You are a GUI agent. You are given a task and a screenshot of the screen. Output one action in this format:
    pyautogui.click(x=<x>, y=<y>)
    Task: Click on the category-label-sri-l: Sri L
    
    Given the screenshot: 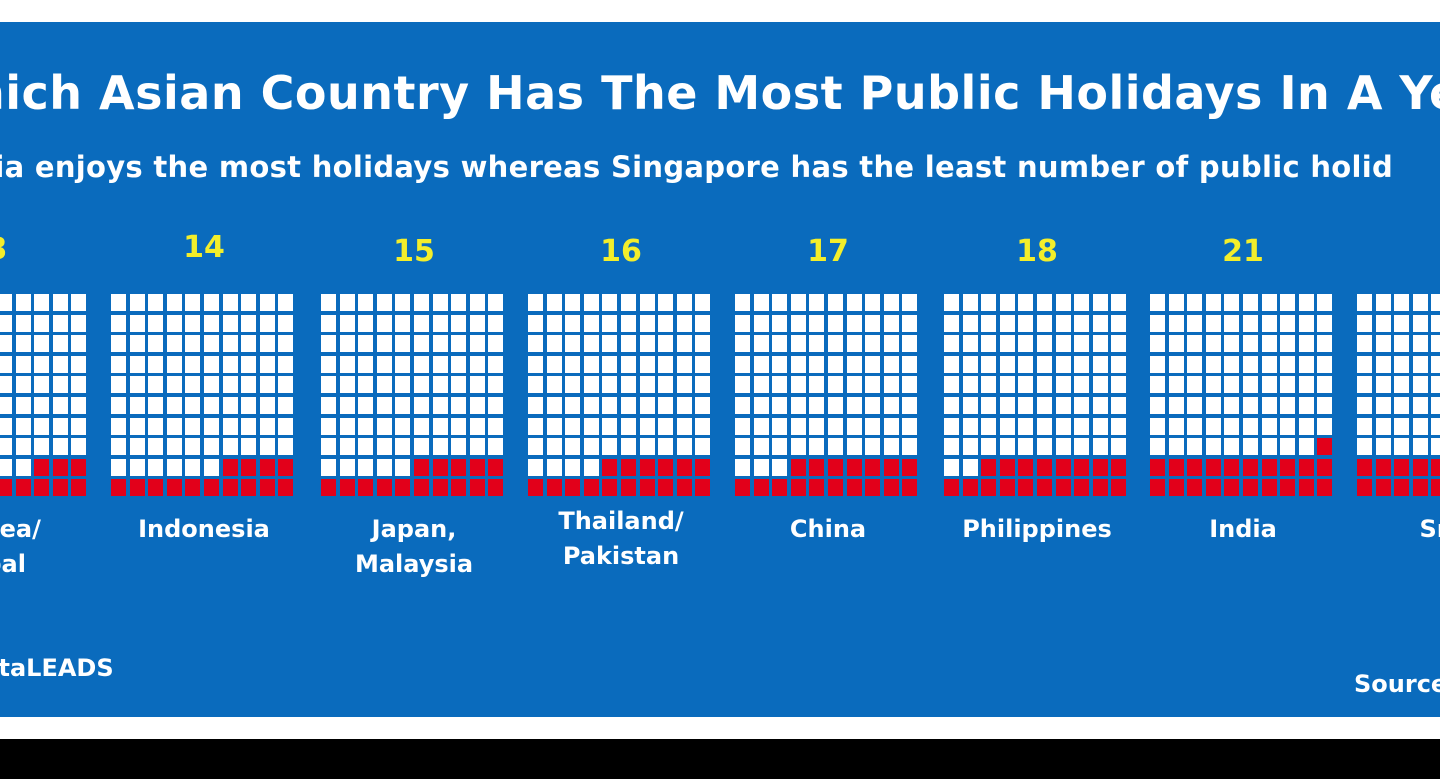 What is the action you would take?
    pyautogui.click(x=1429, y=529)
    